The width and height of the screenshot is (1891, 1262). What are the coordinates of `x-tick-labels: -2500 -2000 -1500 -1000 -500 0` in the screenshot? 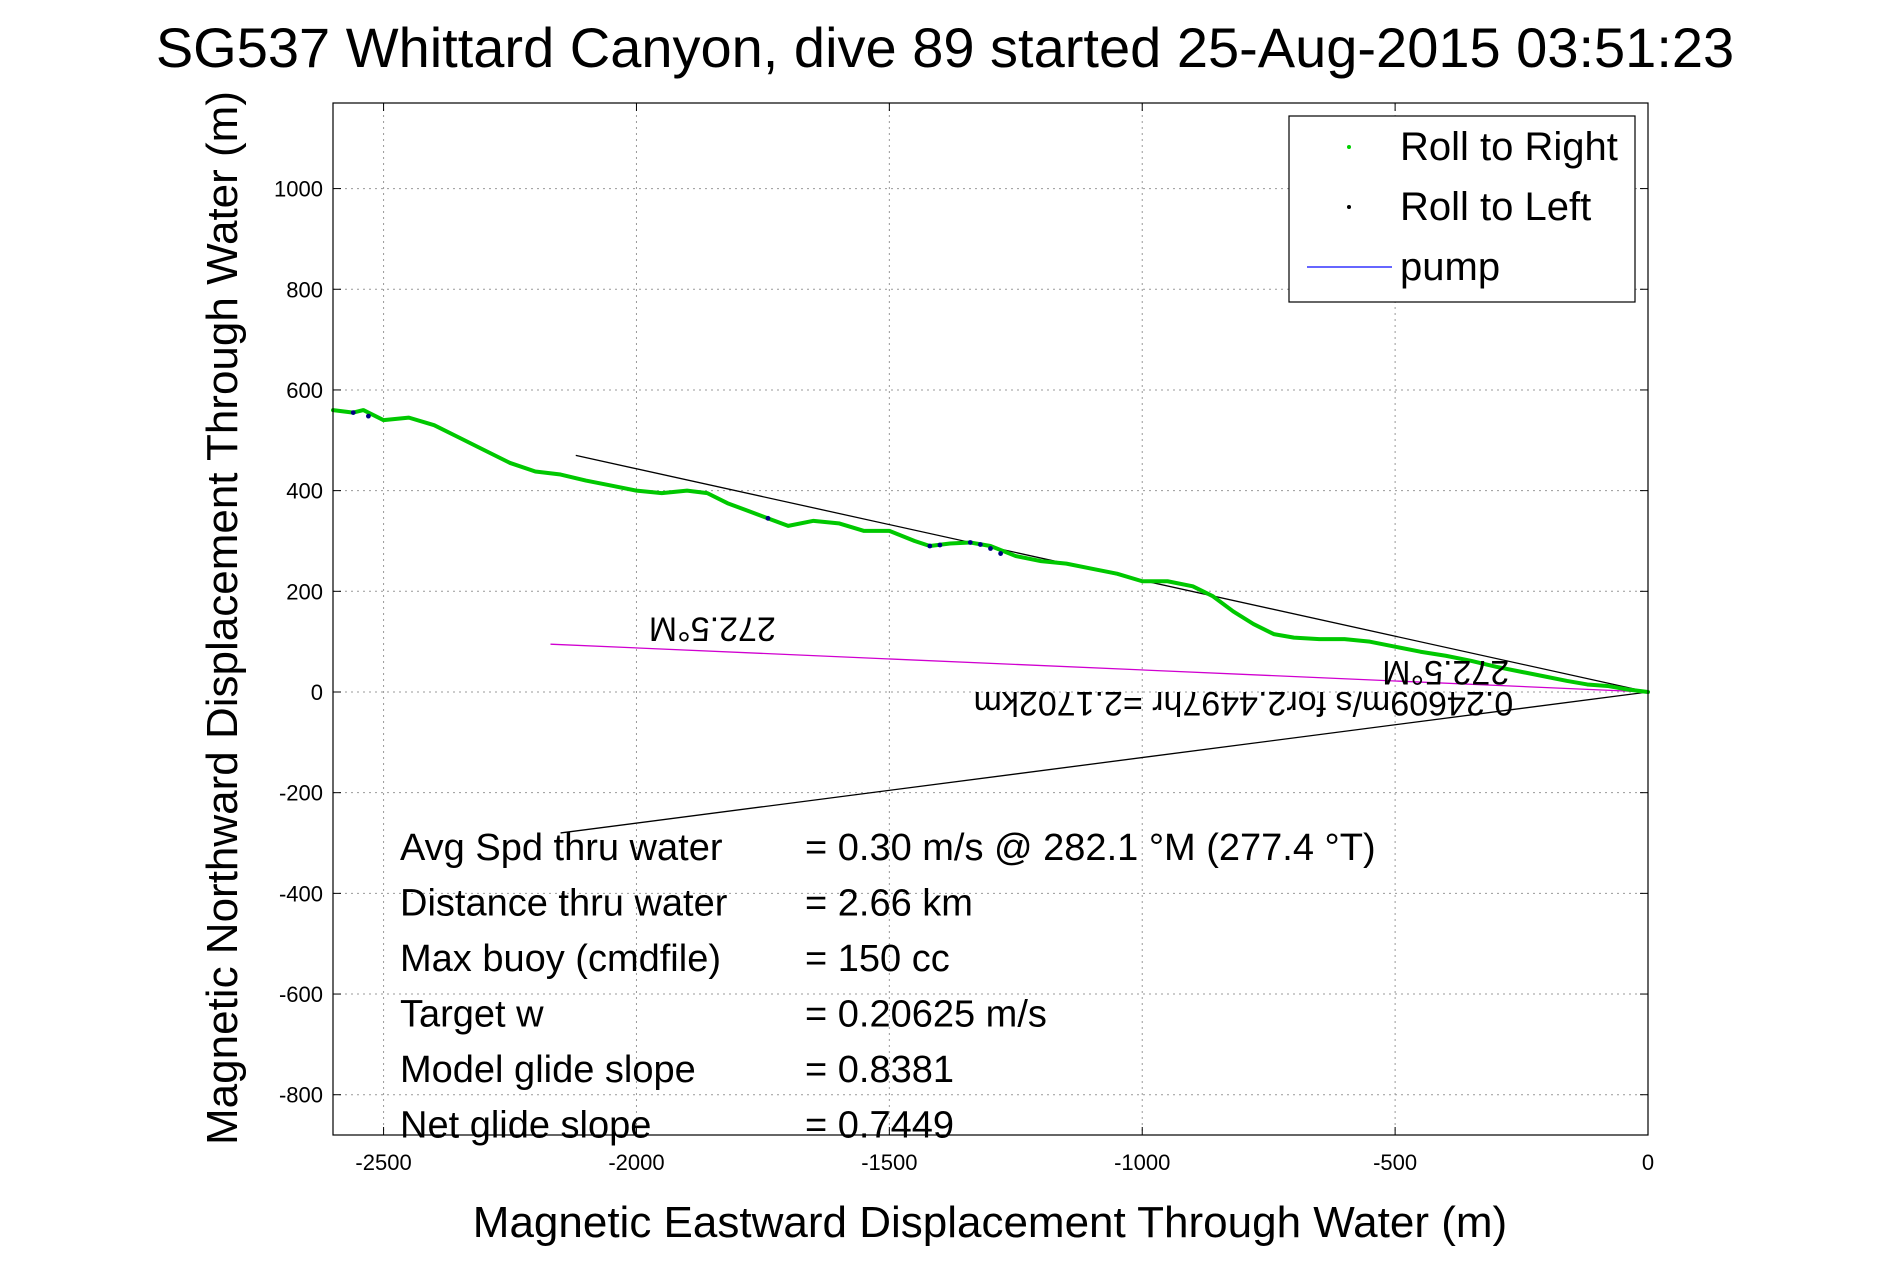 It's located at (1004, 1162).